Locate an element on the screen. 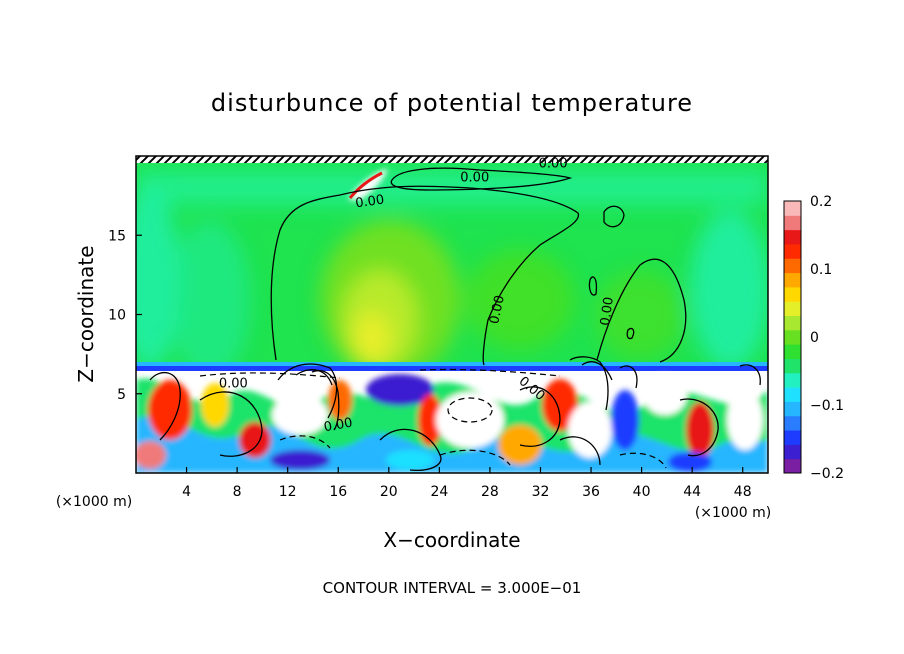 Image resolution: width=904 pixels, height=654 pixels. x-axis: 4 8 12 16 20 24 28 32 36 40 44 48 is located at coordinates (467, 483).